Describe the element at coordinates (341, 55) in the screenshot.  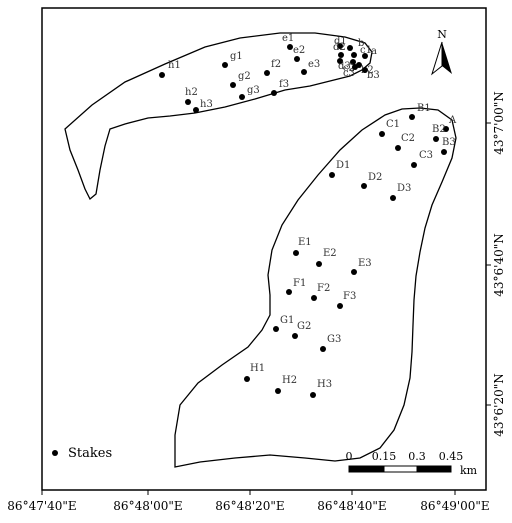
I see `stake-marker-d2` at that location.